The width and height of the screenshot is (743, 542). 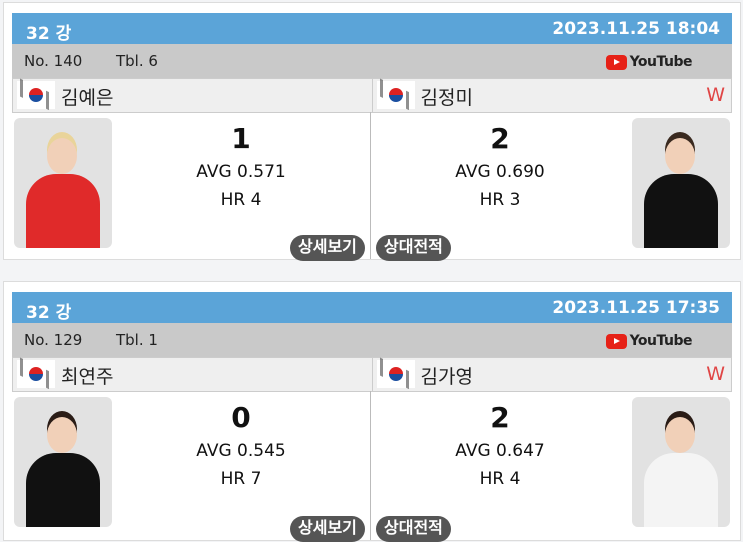 I want to click on right-player-stats: 2 AVG 0.690 HR 3, so click(x=500, y=170).